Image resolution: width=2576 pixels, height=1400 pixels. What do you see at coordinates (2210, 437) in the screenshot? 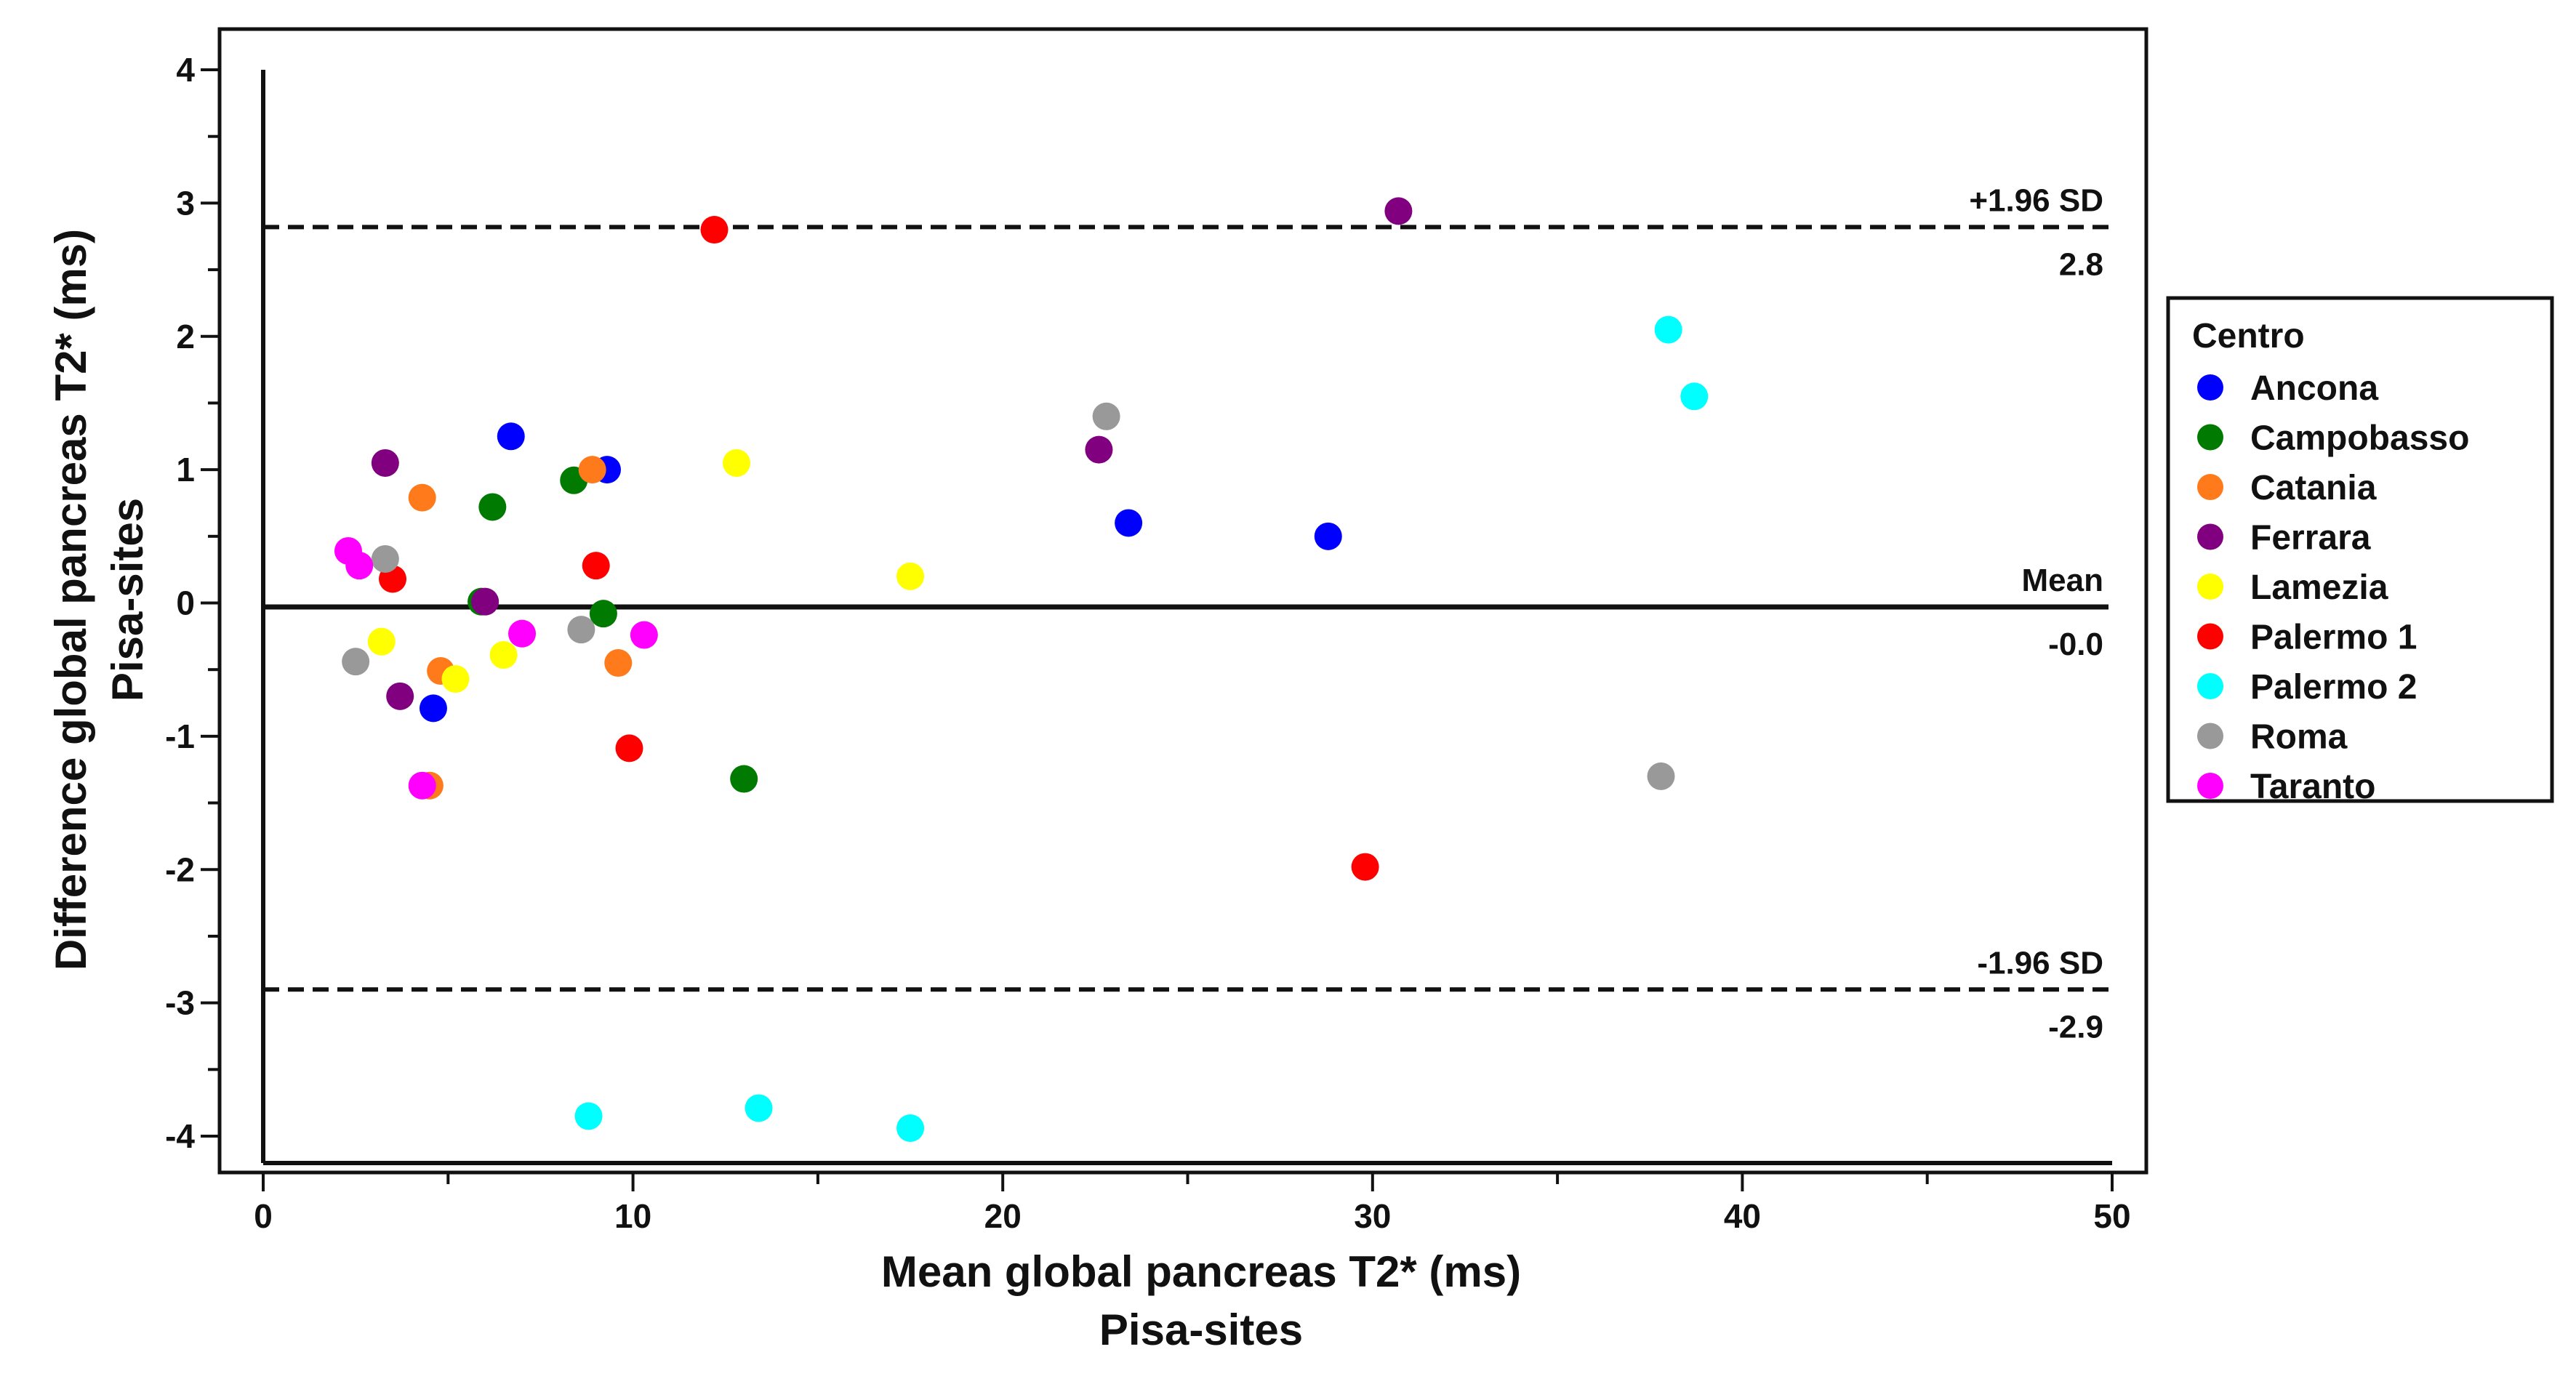
I see `legend-marker-campobasso` at bounding box center [2210, 437].